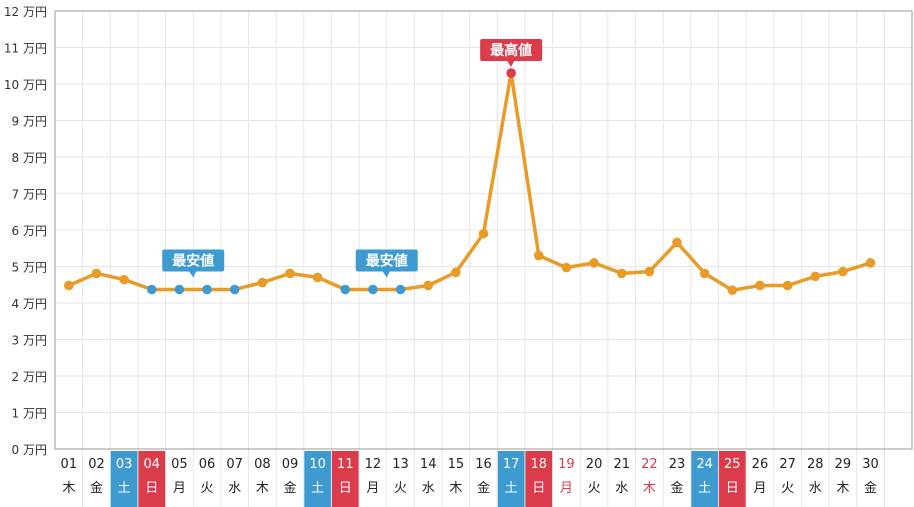  What do you see at coordinates (124, 464) in the screenshot?
I see `date-number: 03` at bounding box center [124, 464].